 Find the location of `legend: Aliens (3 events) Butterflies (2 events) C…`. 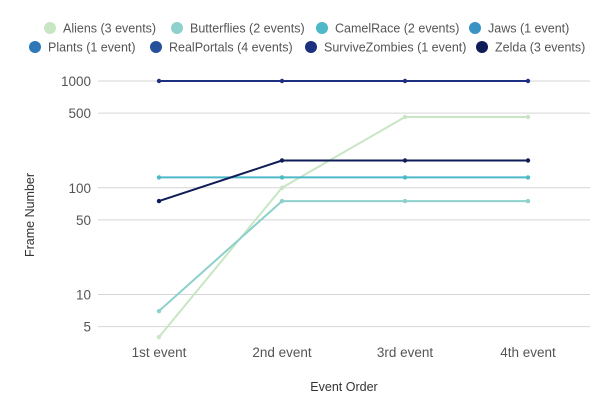

legend: Aliens (3 events) Butterflies (2 events) C… is located at coordinates (307, 38).